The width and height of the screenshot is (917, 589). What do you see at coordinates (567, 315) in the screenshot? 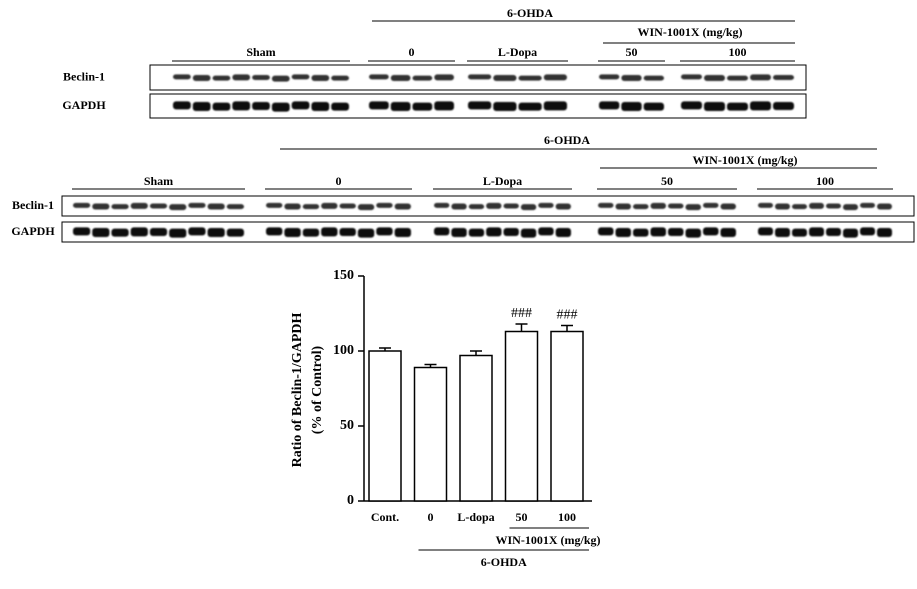
I see `annotation: ###` at bounding box center [567, 315].